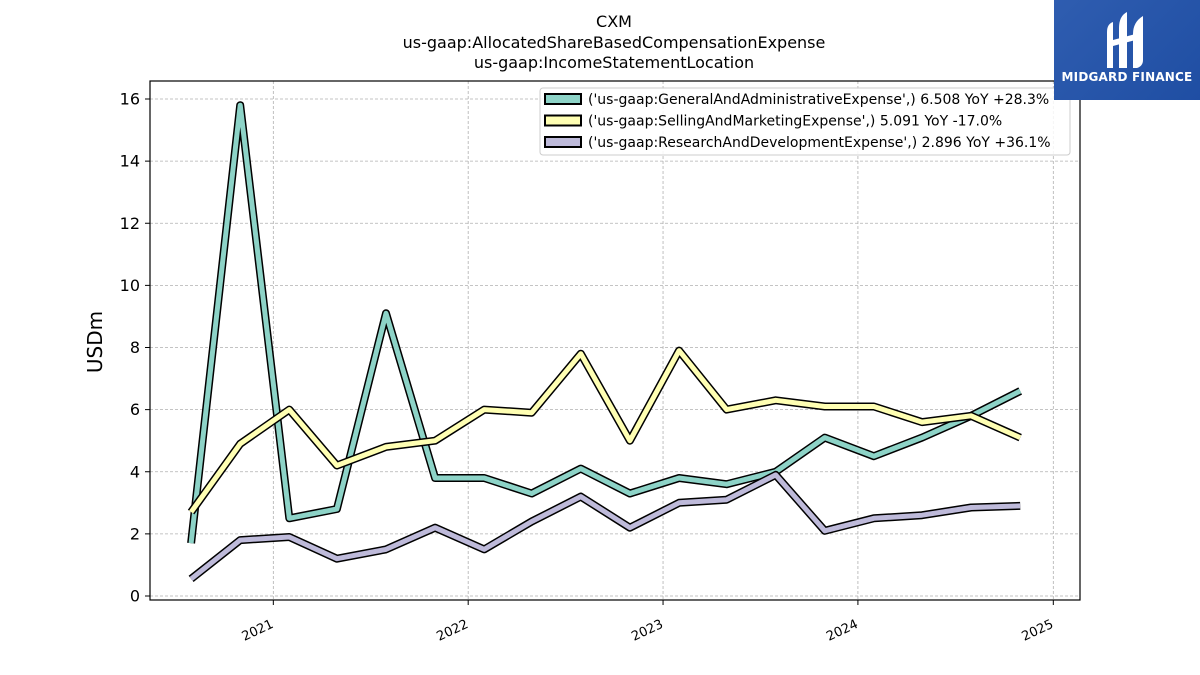 This screenshot has height=675, width=1200. Describe the element at coordinates (135, 596) in the screenshot. I see `y-tick-label: 0` at that location.